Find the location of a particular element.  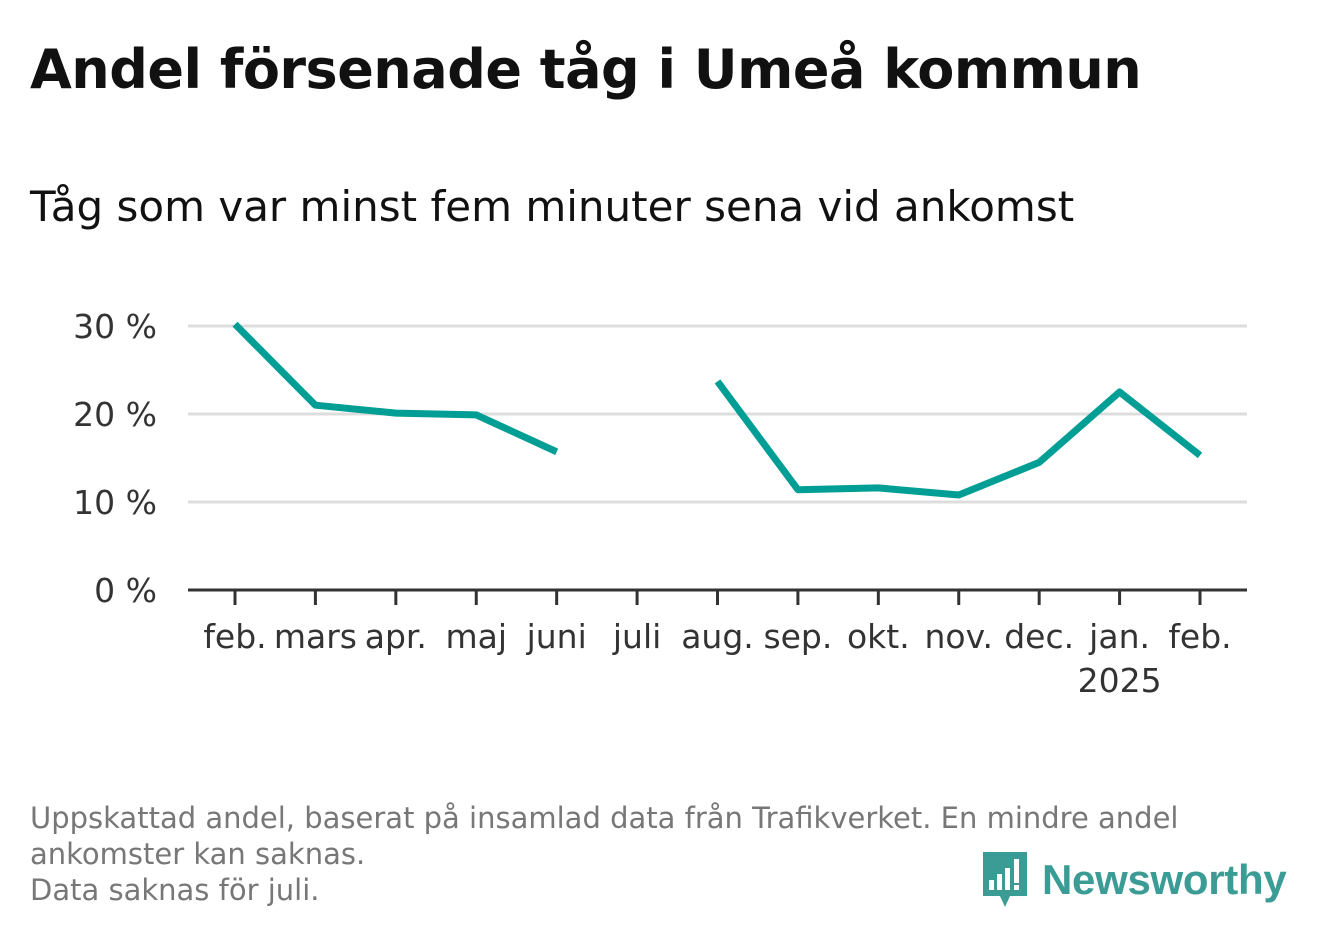

y-tick-label: 0 % is located at coordinates (125, 590).